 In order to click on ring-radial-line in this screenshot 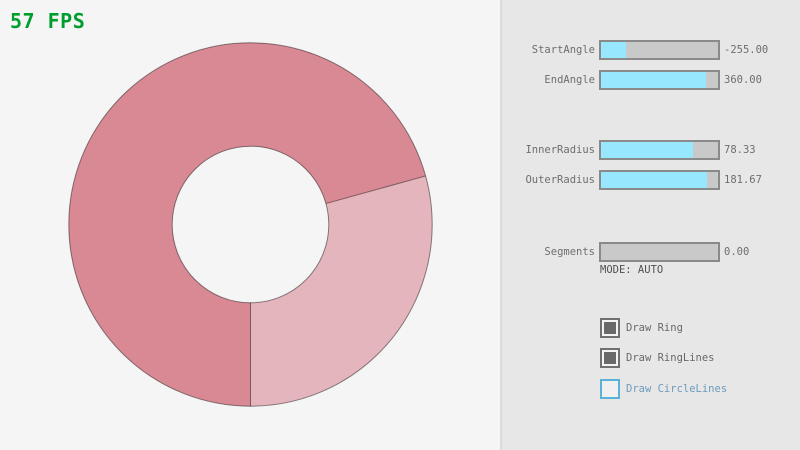, I will do `click(375, 190)`.